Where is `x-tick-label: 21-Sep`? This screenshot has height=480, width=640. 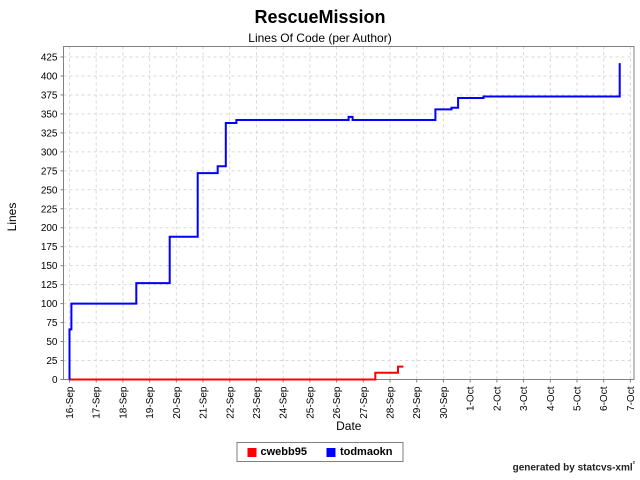 x-tick-label: 21-Sep is located at coordinates (204, 402).